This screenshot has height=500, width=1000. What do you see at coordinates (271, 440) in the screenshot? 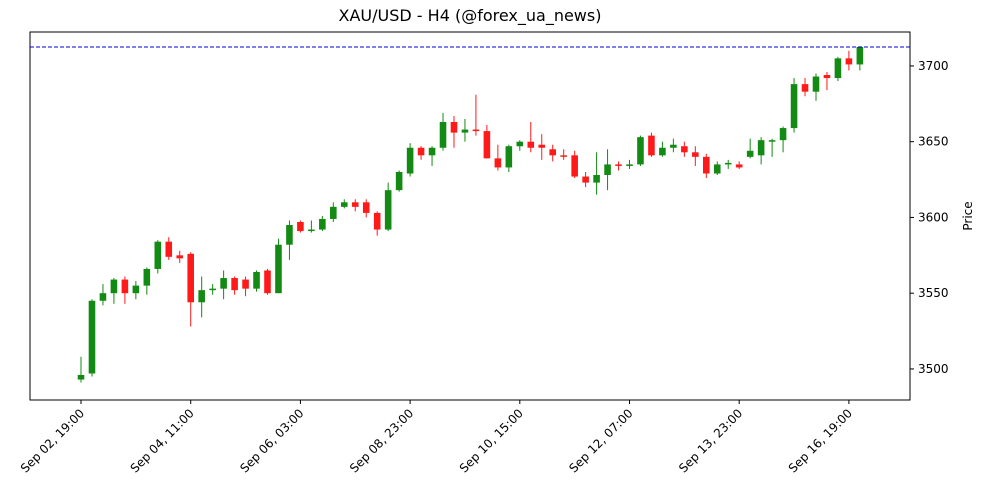
I see `x-tick-label: Sep 06, 03:00` at bounding box center [271, 440].